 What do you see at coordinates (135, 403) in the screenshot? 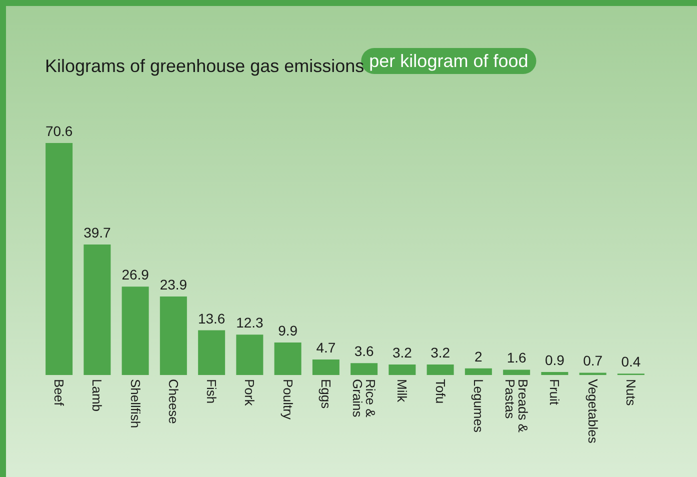
I see `x-tick-label: Shellfish` at bounding box center [135, 403].